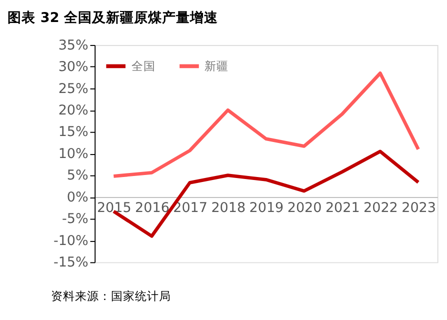 The height and width of the screenshot is (320, 447). Describe the element at coordinates (73, 45) in the screenshot. I see `y-tick-label: 35%` at that location.